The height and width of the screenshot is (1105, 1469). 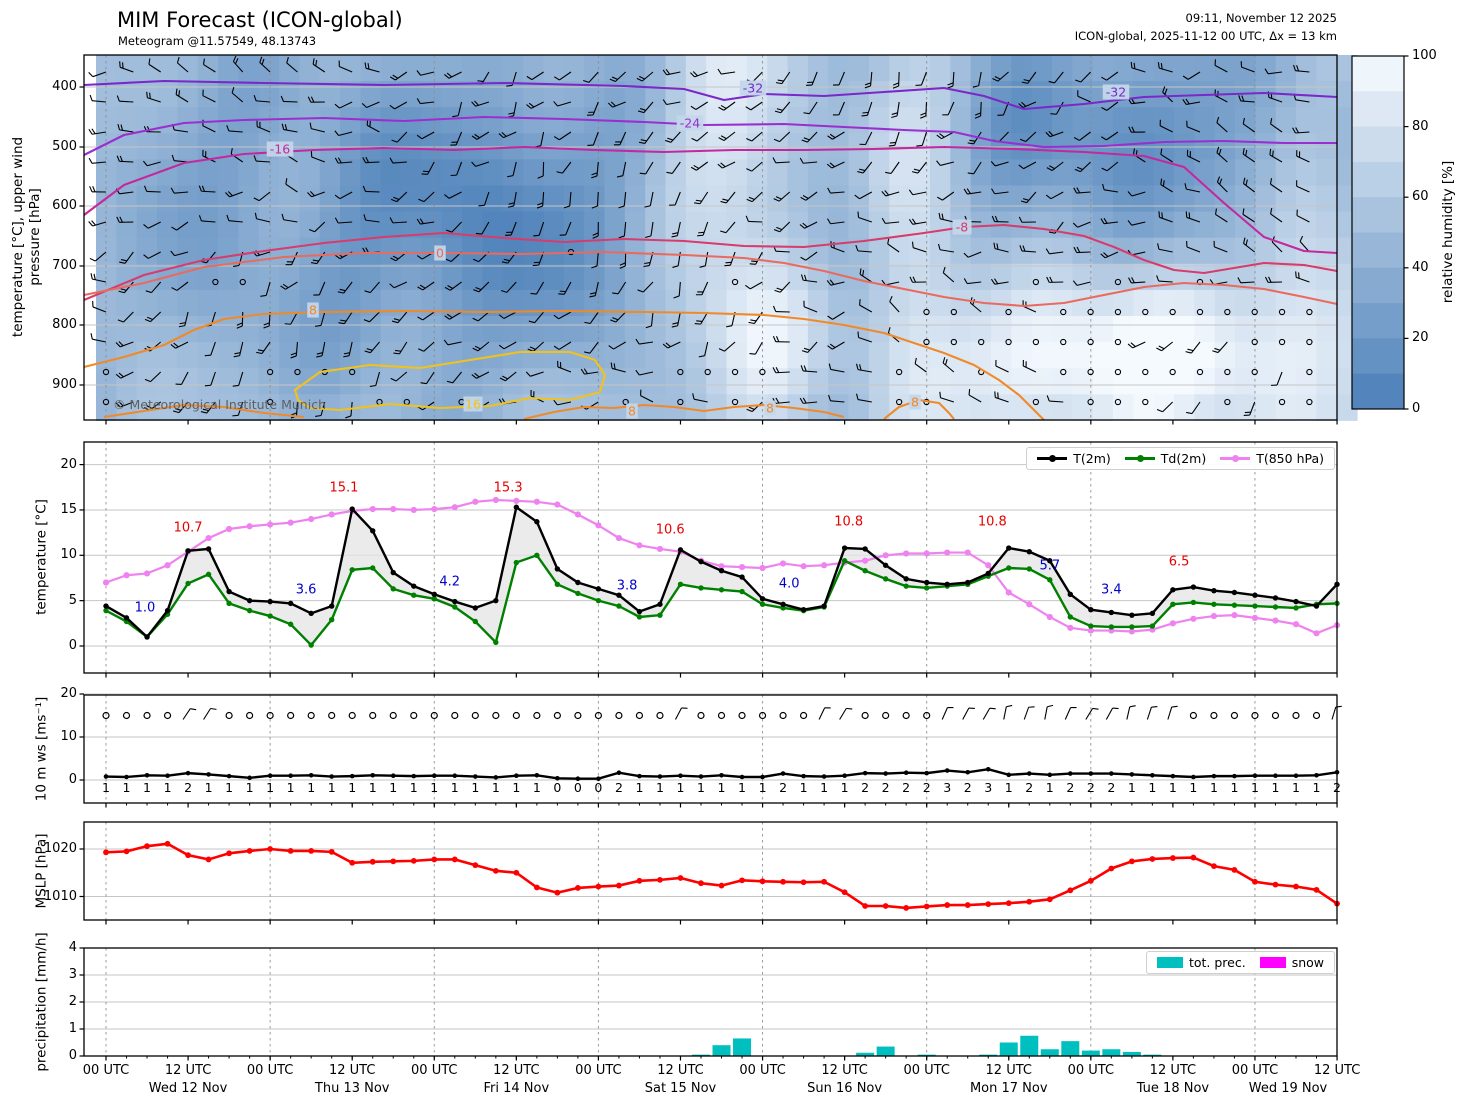 I want to click on precip-legend: tot. prec. snow, so click(x=1240, y=962).